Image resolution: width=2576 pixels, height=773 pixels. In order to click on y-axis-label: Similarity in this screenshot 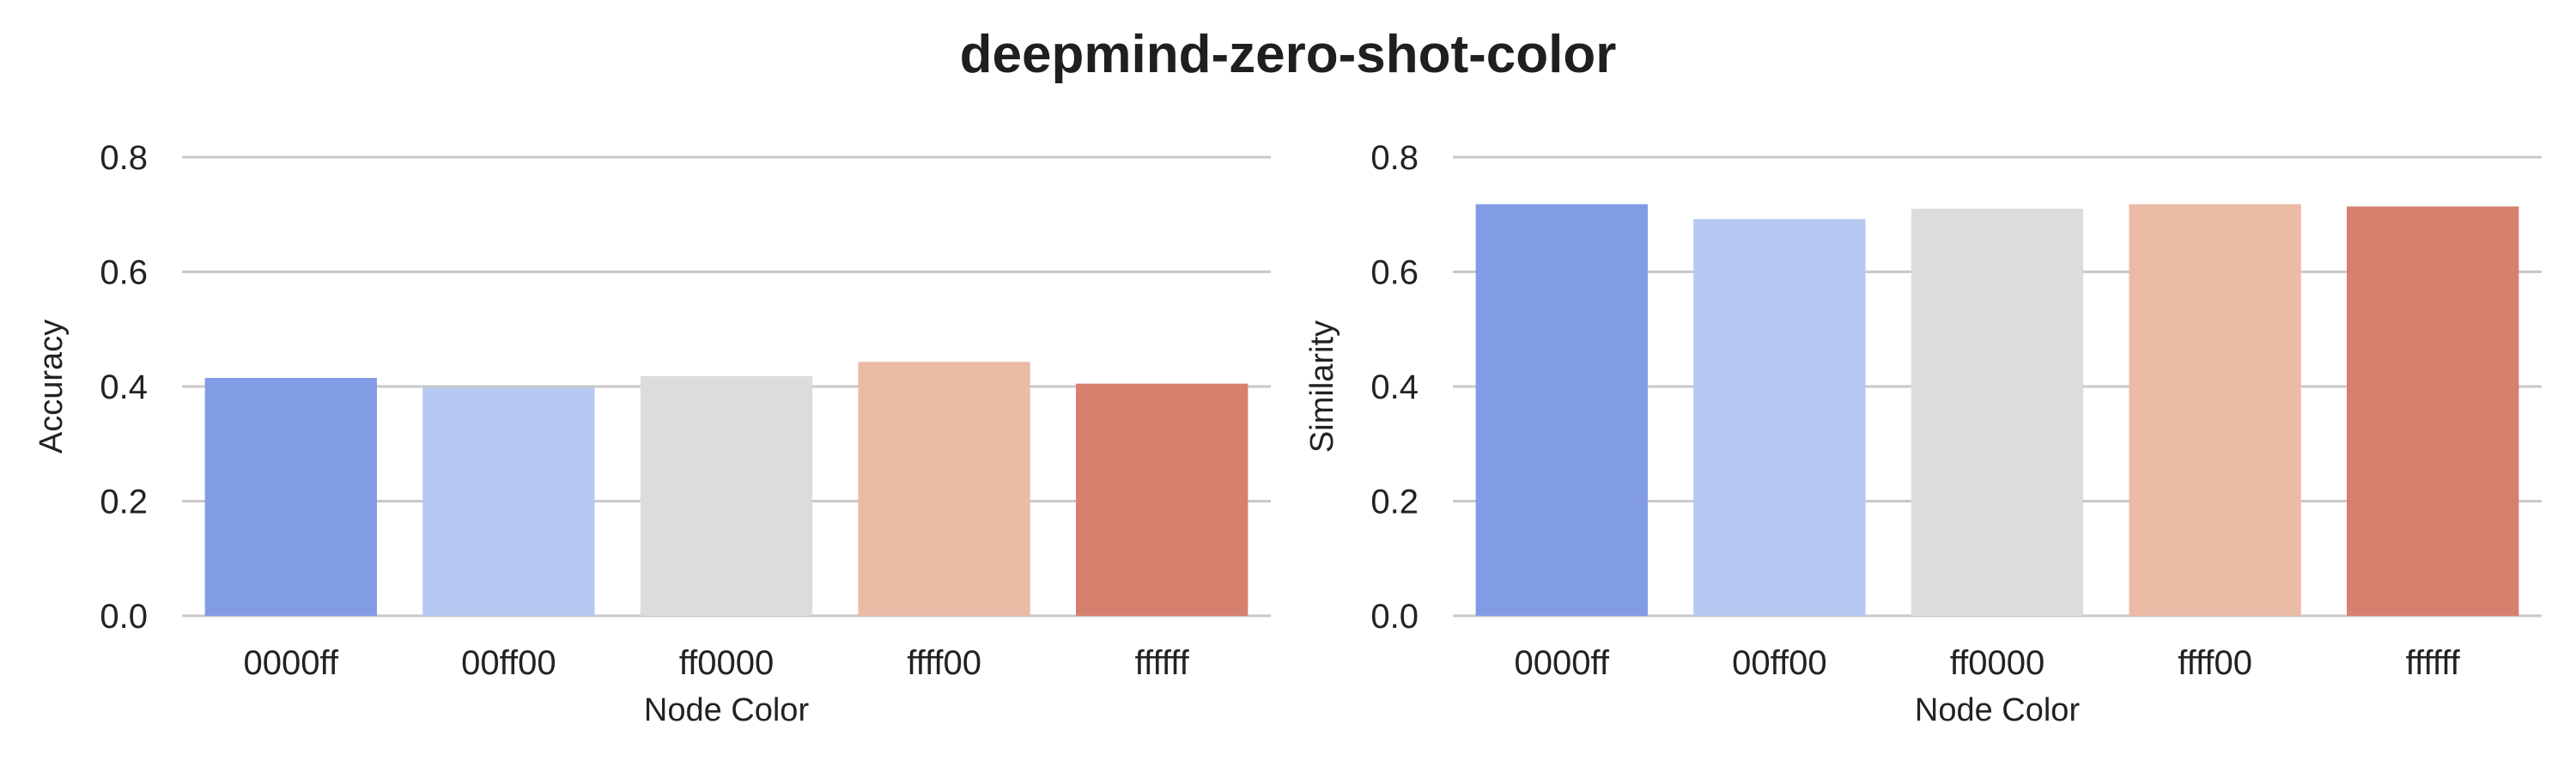, I will do `click(1322, 386)`.